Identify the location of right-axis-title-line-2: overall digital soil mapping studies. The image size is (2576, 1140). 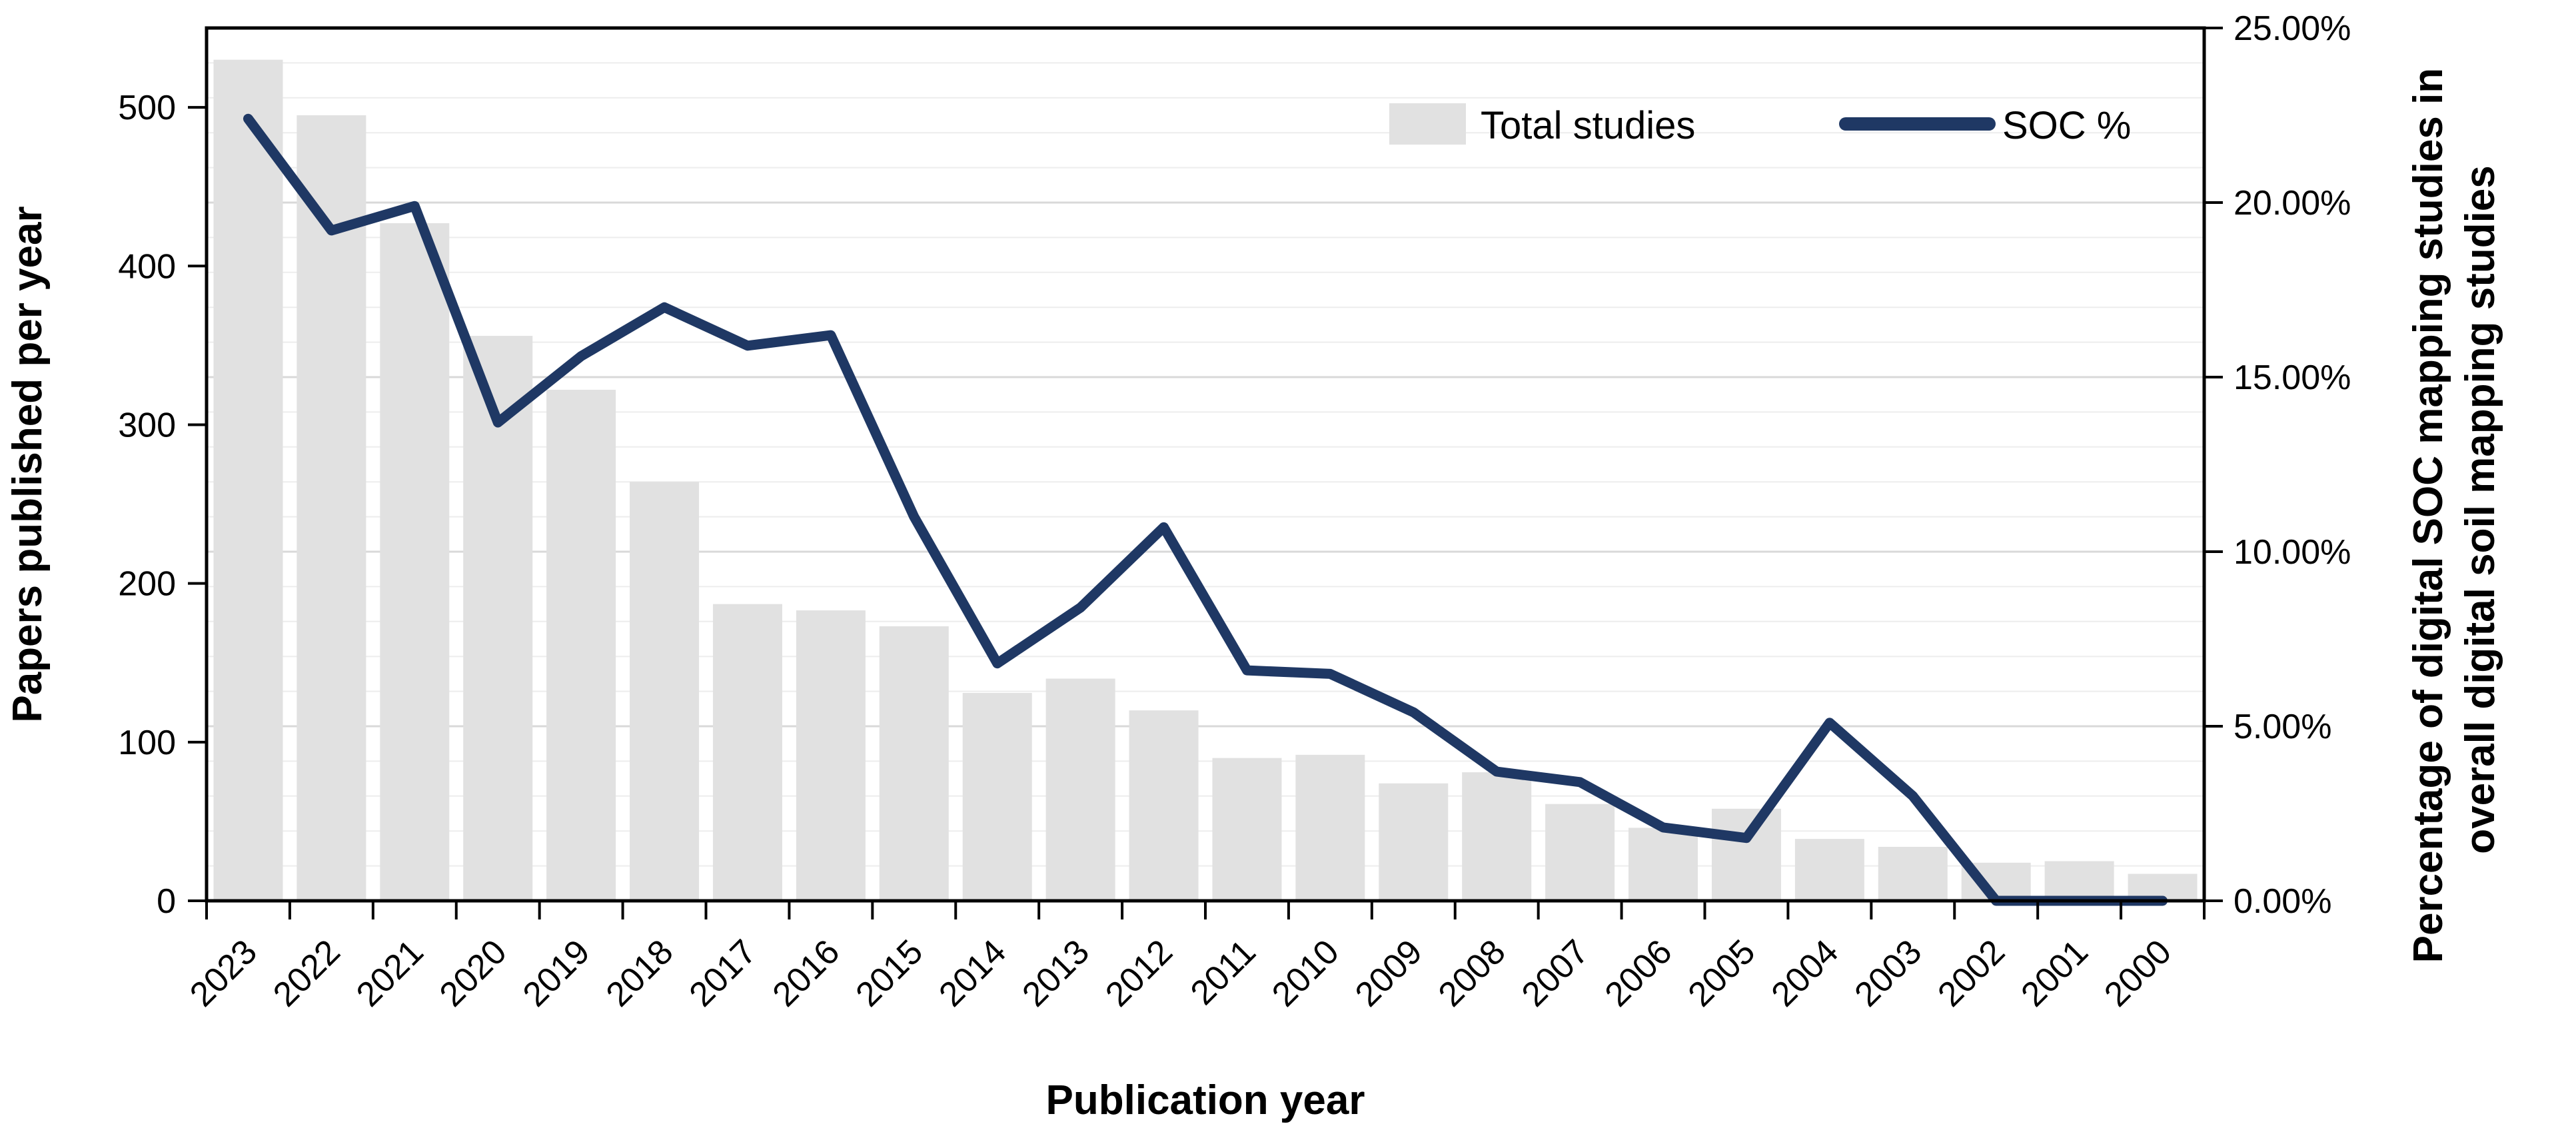
(2480, 509).